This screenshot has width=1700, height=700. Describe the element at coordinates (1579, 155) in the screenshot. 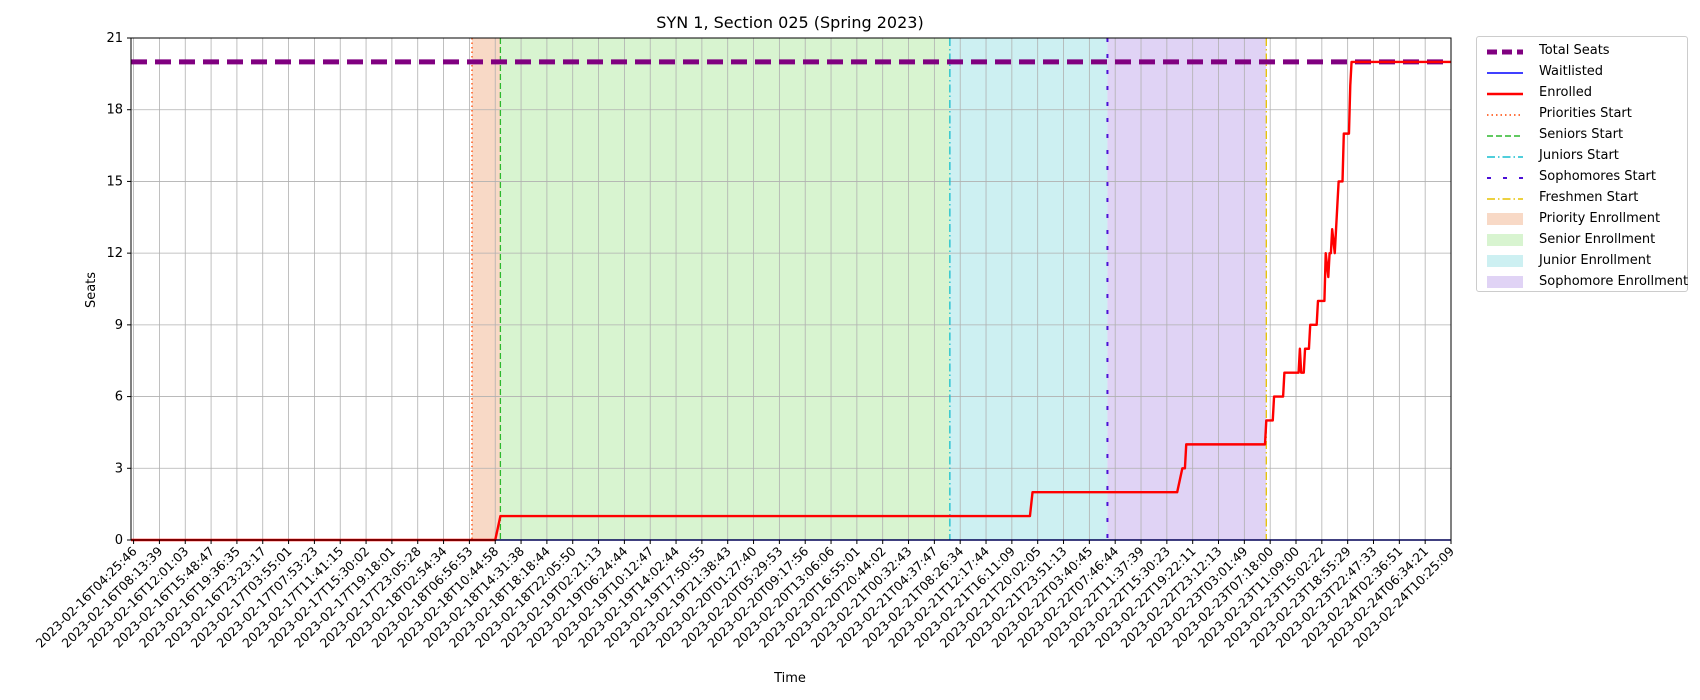

I see `legend-label: Juniors Start` at that location.